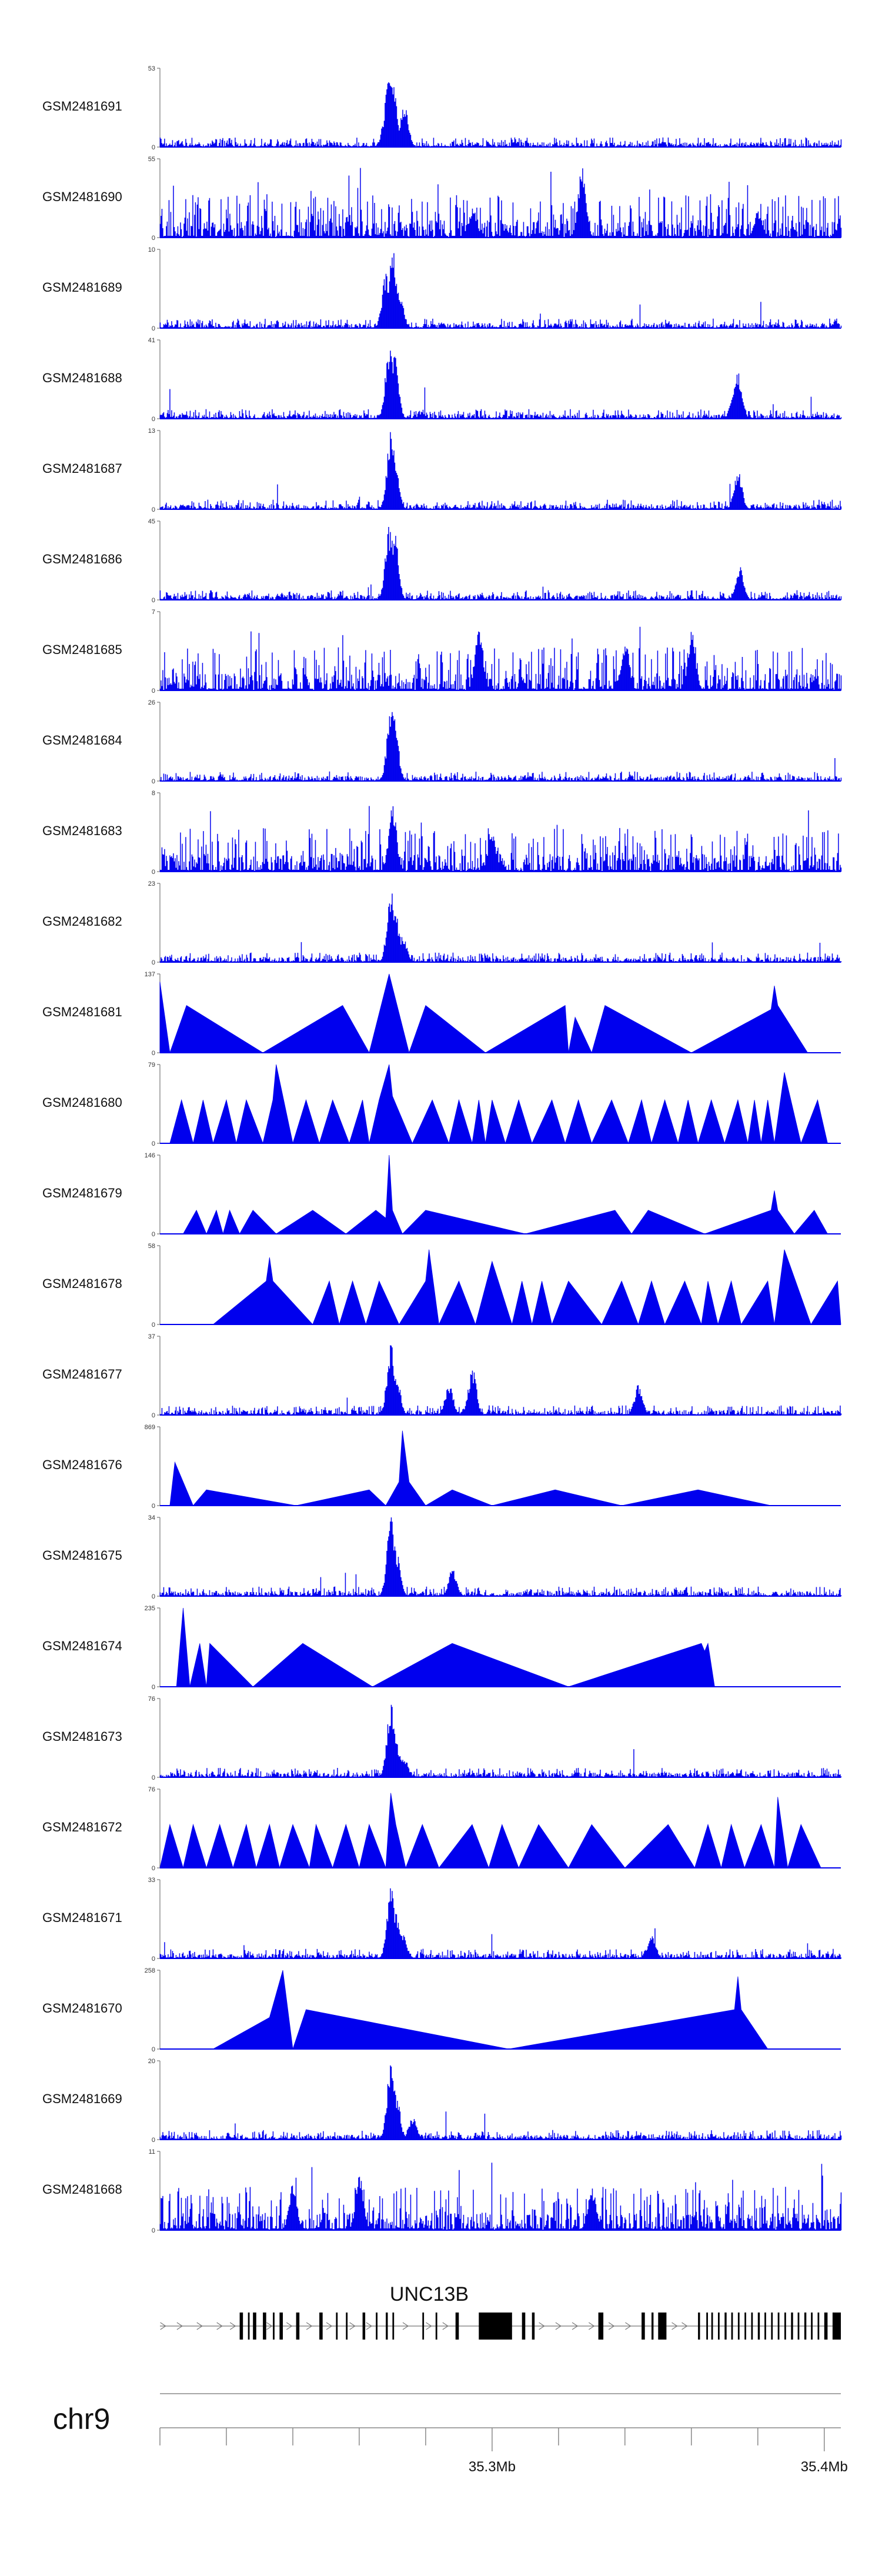 This screenshot has width=882, height=2576. I want to click on track-ymax-label: 33, so click(151, 1880).